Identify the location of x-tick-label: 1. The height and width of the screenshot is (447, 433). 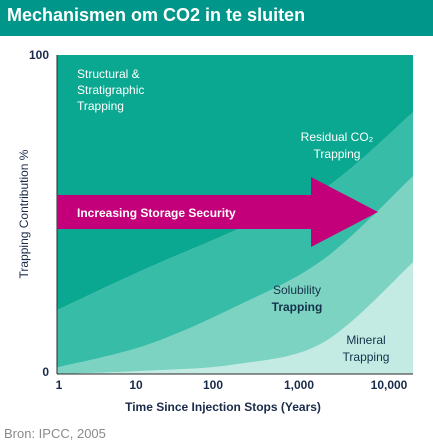
(59, 385).